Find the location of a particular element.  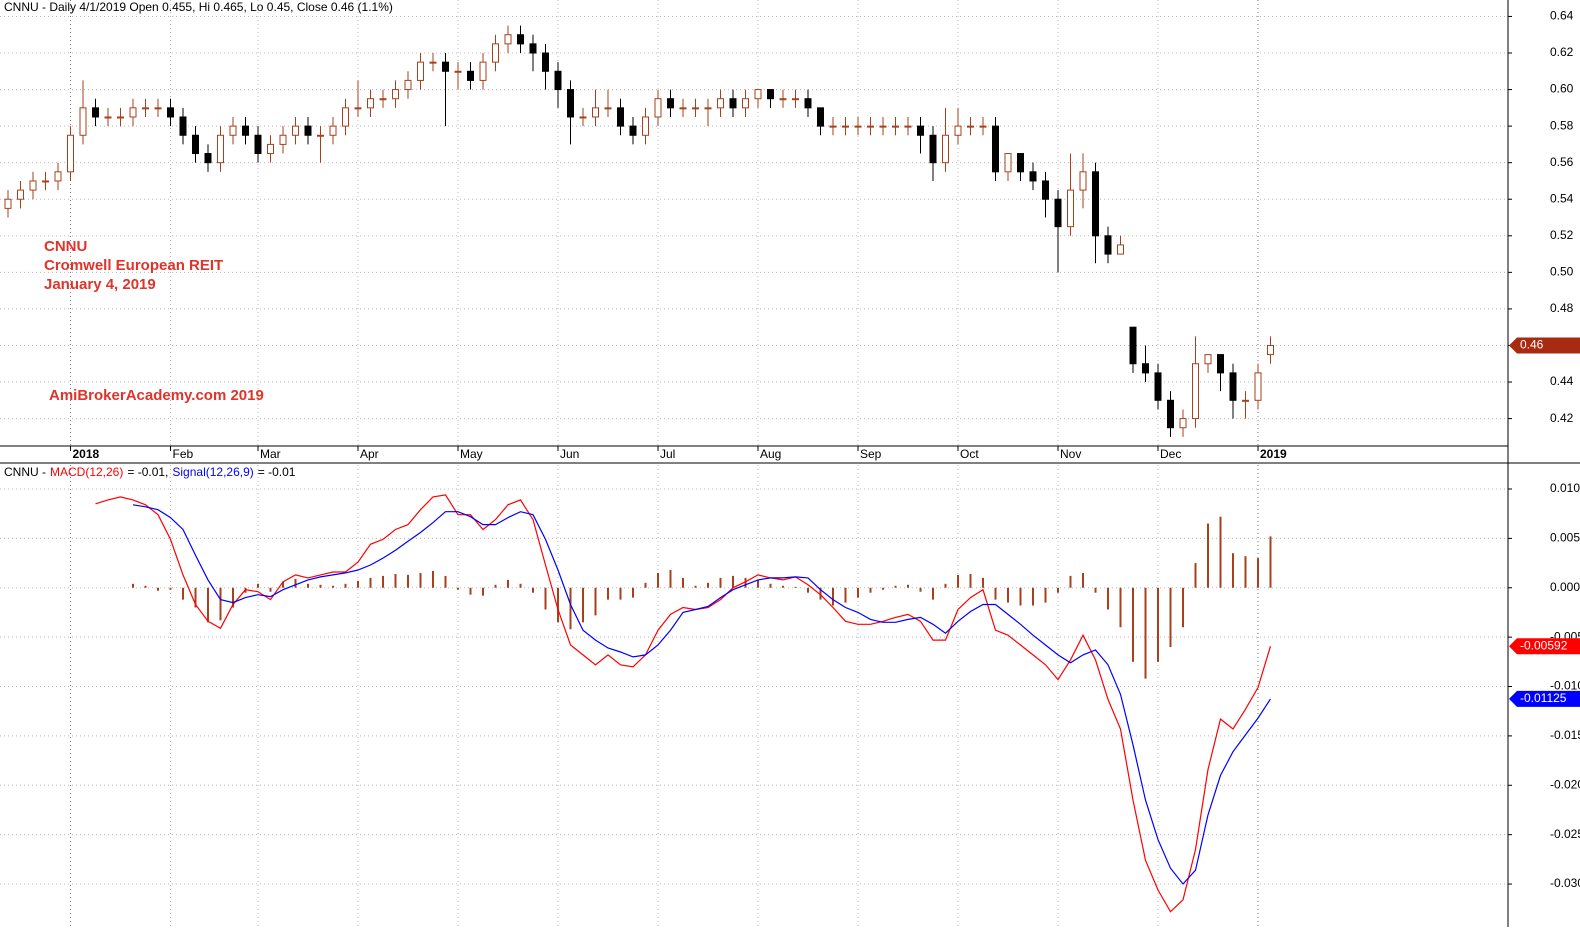

y-tick-label: 0.56 is located at coordinates (1562, 162).